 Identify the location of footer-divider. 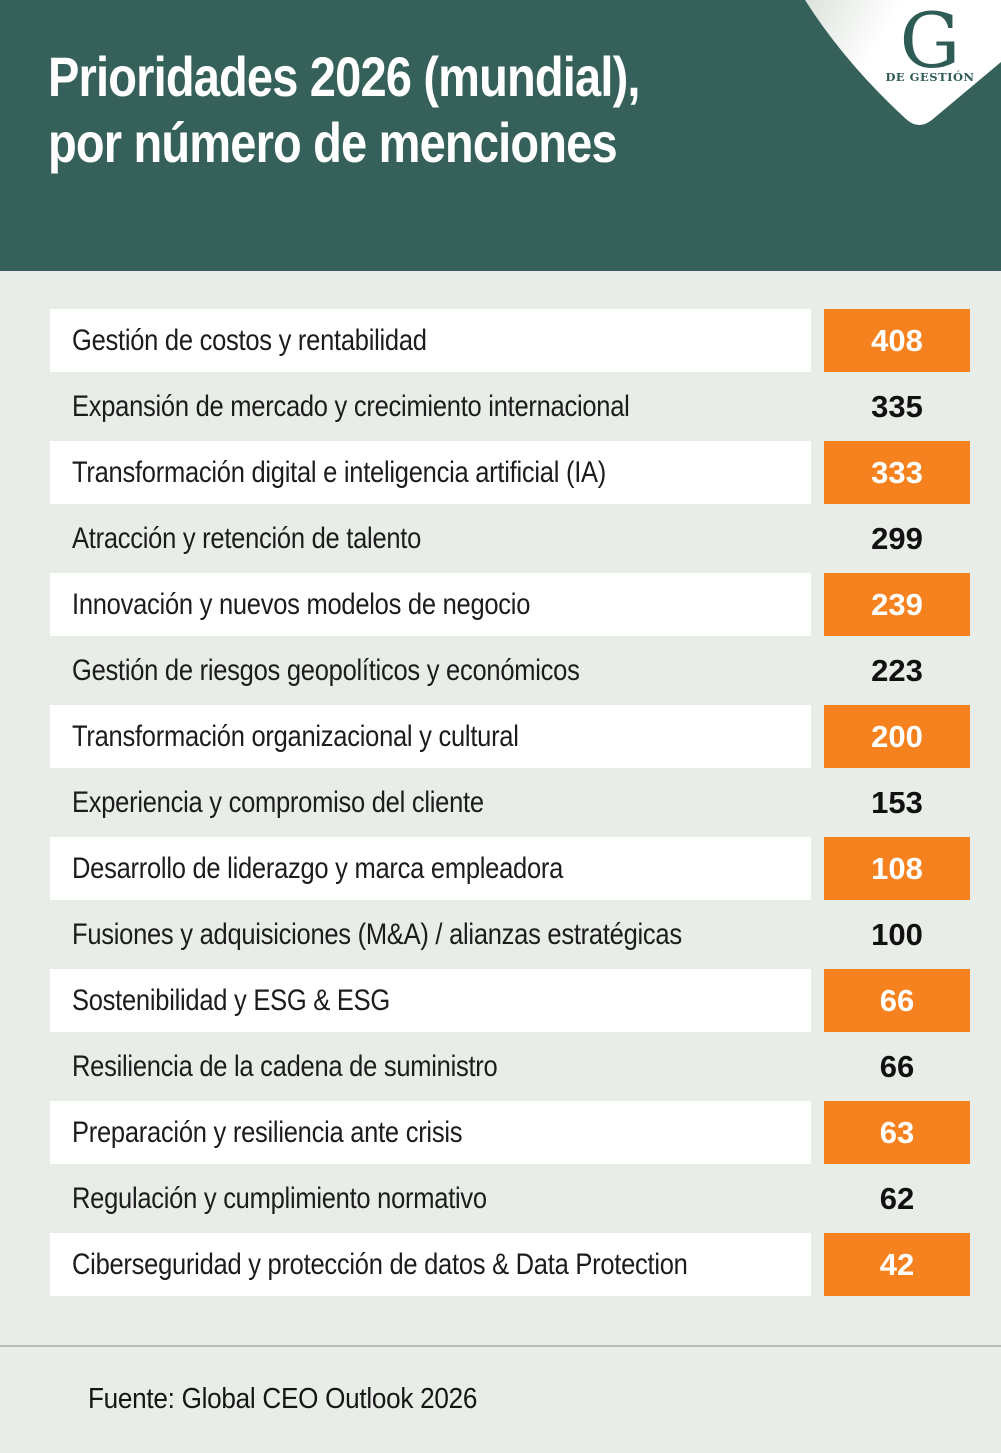
(500, 1346).